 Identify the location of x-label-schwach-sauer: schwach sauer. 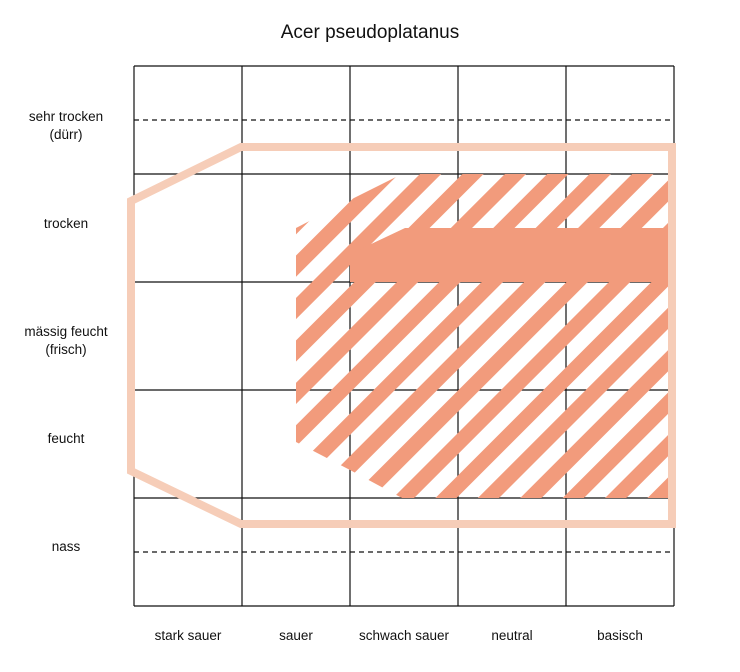
(404, 635).